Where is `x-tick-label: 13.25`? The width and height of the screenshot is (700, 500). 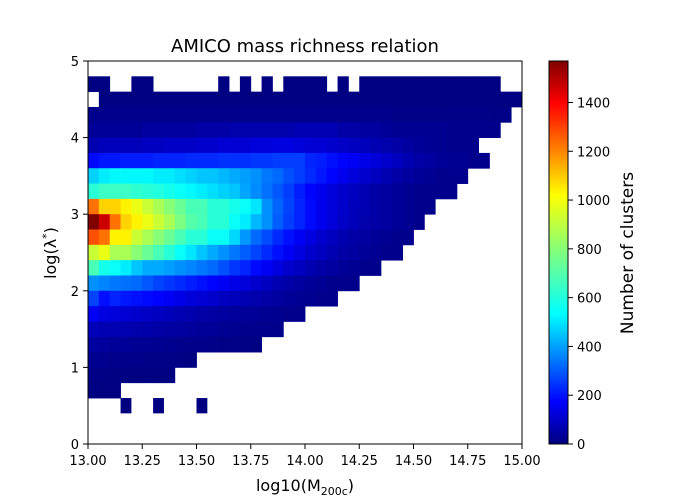 x-tick-label: 13.25 is located at coordinates (142, 461).